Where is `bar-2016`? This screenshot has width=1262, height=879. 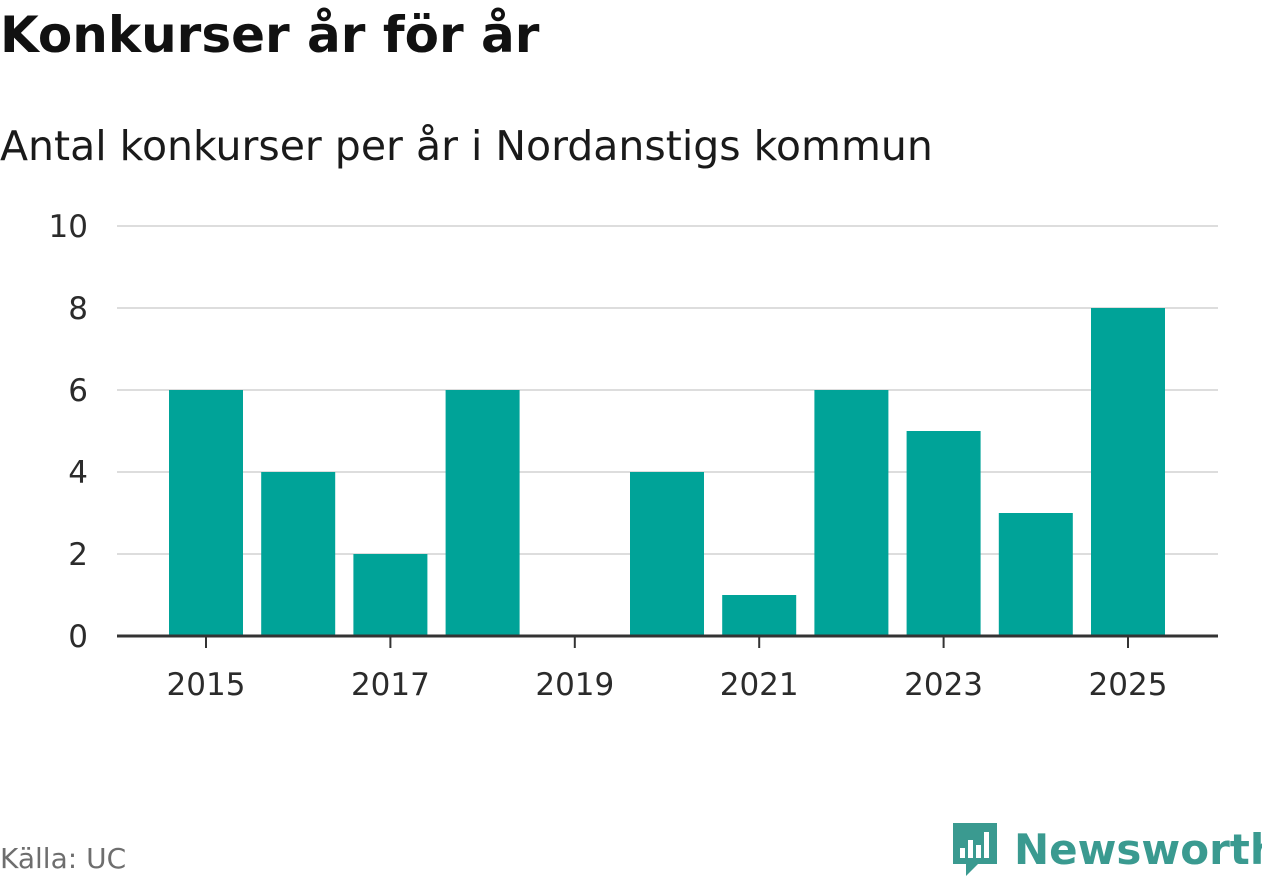 bar-2016 is located at coordinates (298, 554).